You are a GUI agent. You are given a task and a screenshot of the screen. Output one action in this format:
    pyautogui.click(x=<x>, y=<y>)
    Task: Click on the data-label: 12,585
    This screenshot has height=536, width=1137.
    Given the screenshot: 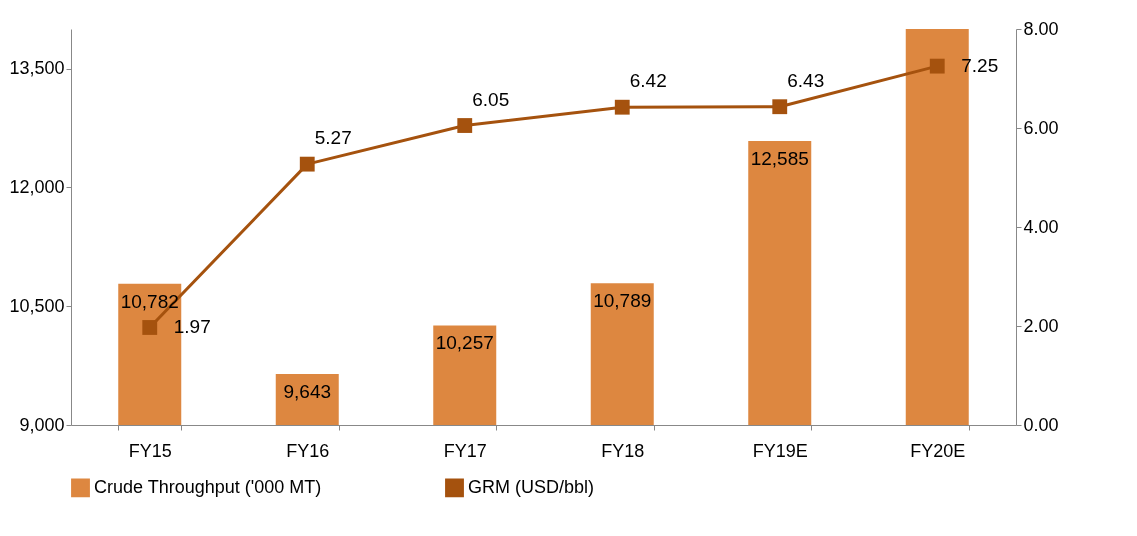 What is the action you would take?
    pyautogui.click(x=779, y=159)
    